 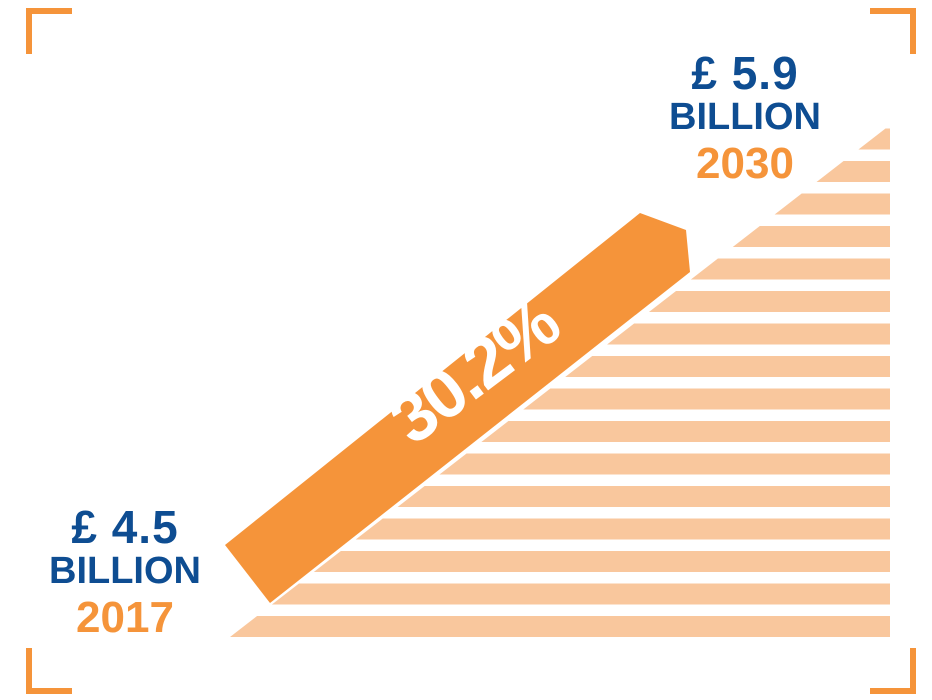 I want to click on start-year: 2017, so click(x=125, y=617).